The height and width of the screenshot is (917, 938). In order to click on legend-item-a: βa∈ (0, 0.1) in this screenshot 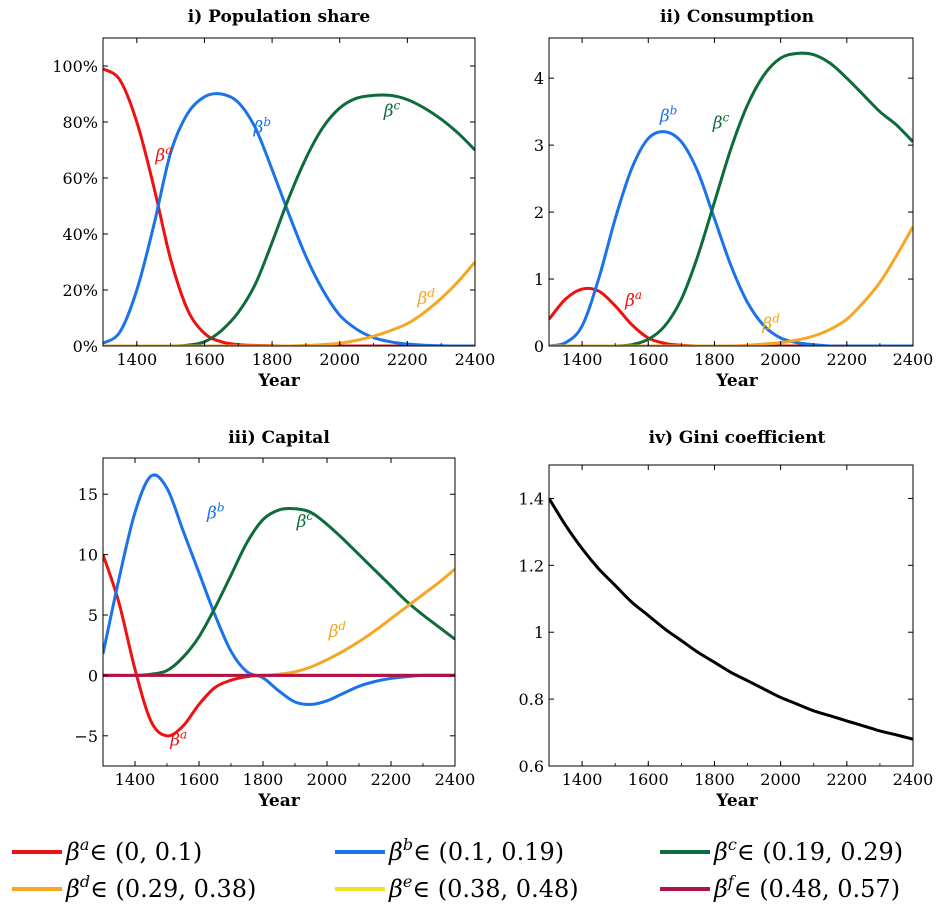, I will do `click(107, 850)`.